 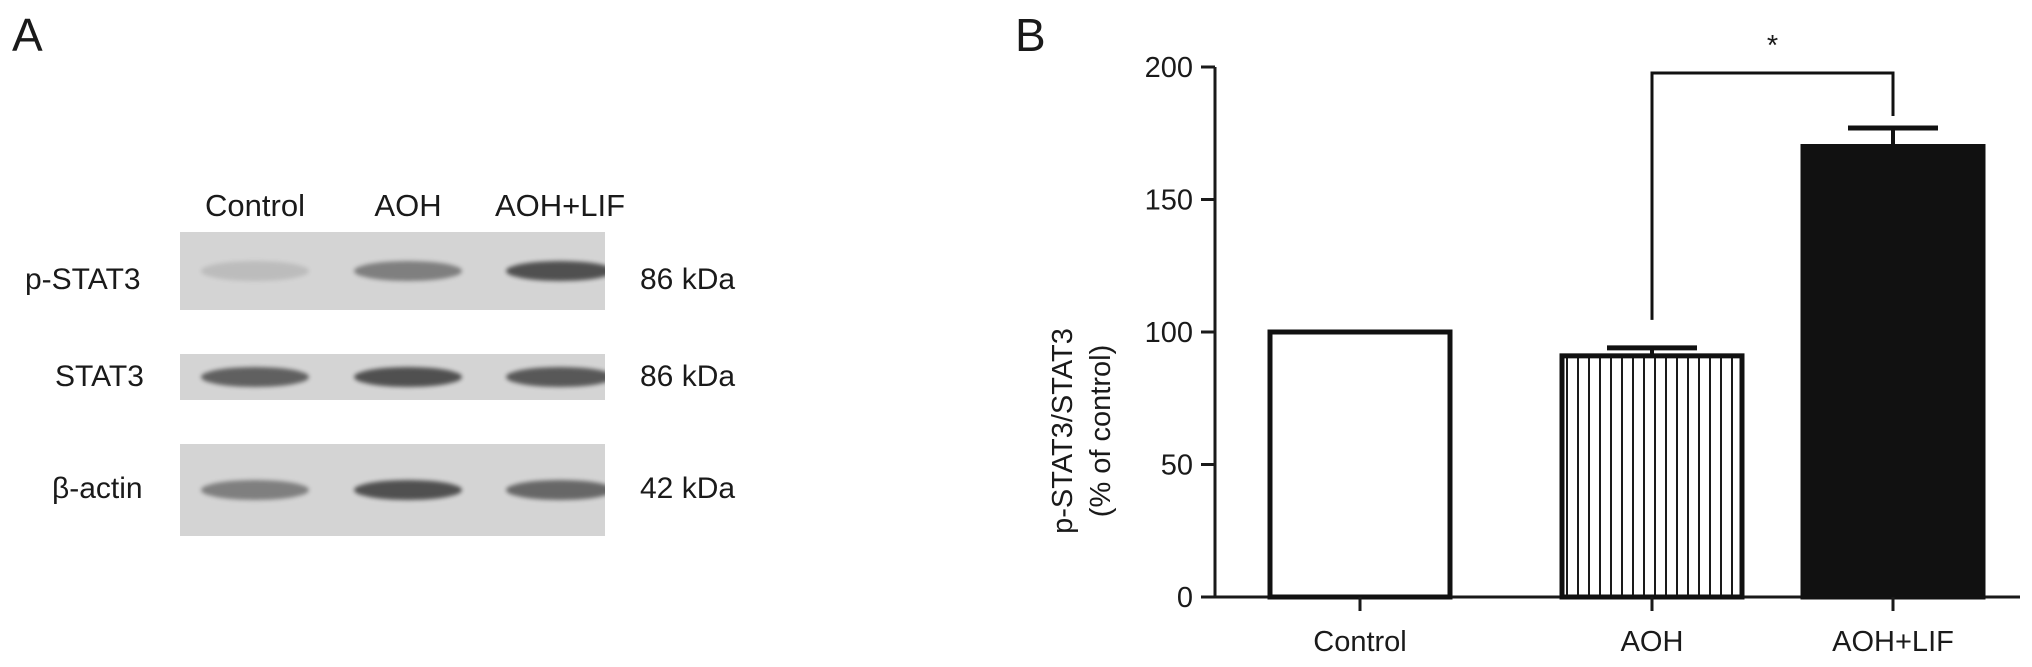 I want to click on lane-label-aoh: AOH, so click(x=408, y=205).